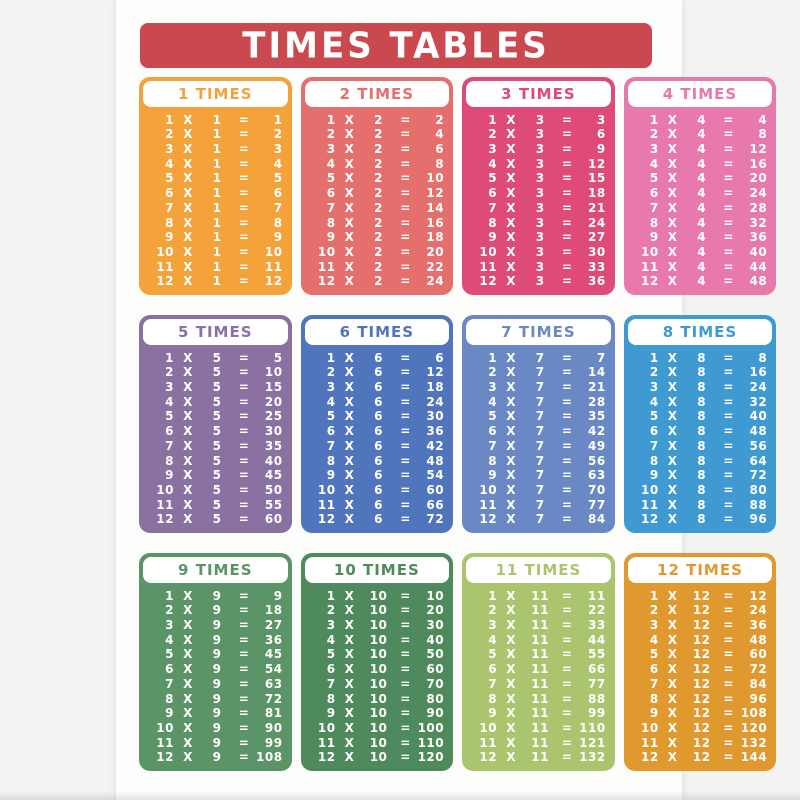  What do you see at coordinates (440, 119) in the screenshot?
I see `product-cell: 2` at bounding box center [440, 119].